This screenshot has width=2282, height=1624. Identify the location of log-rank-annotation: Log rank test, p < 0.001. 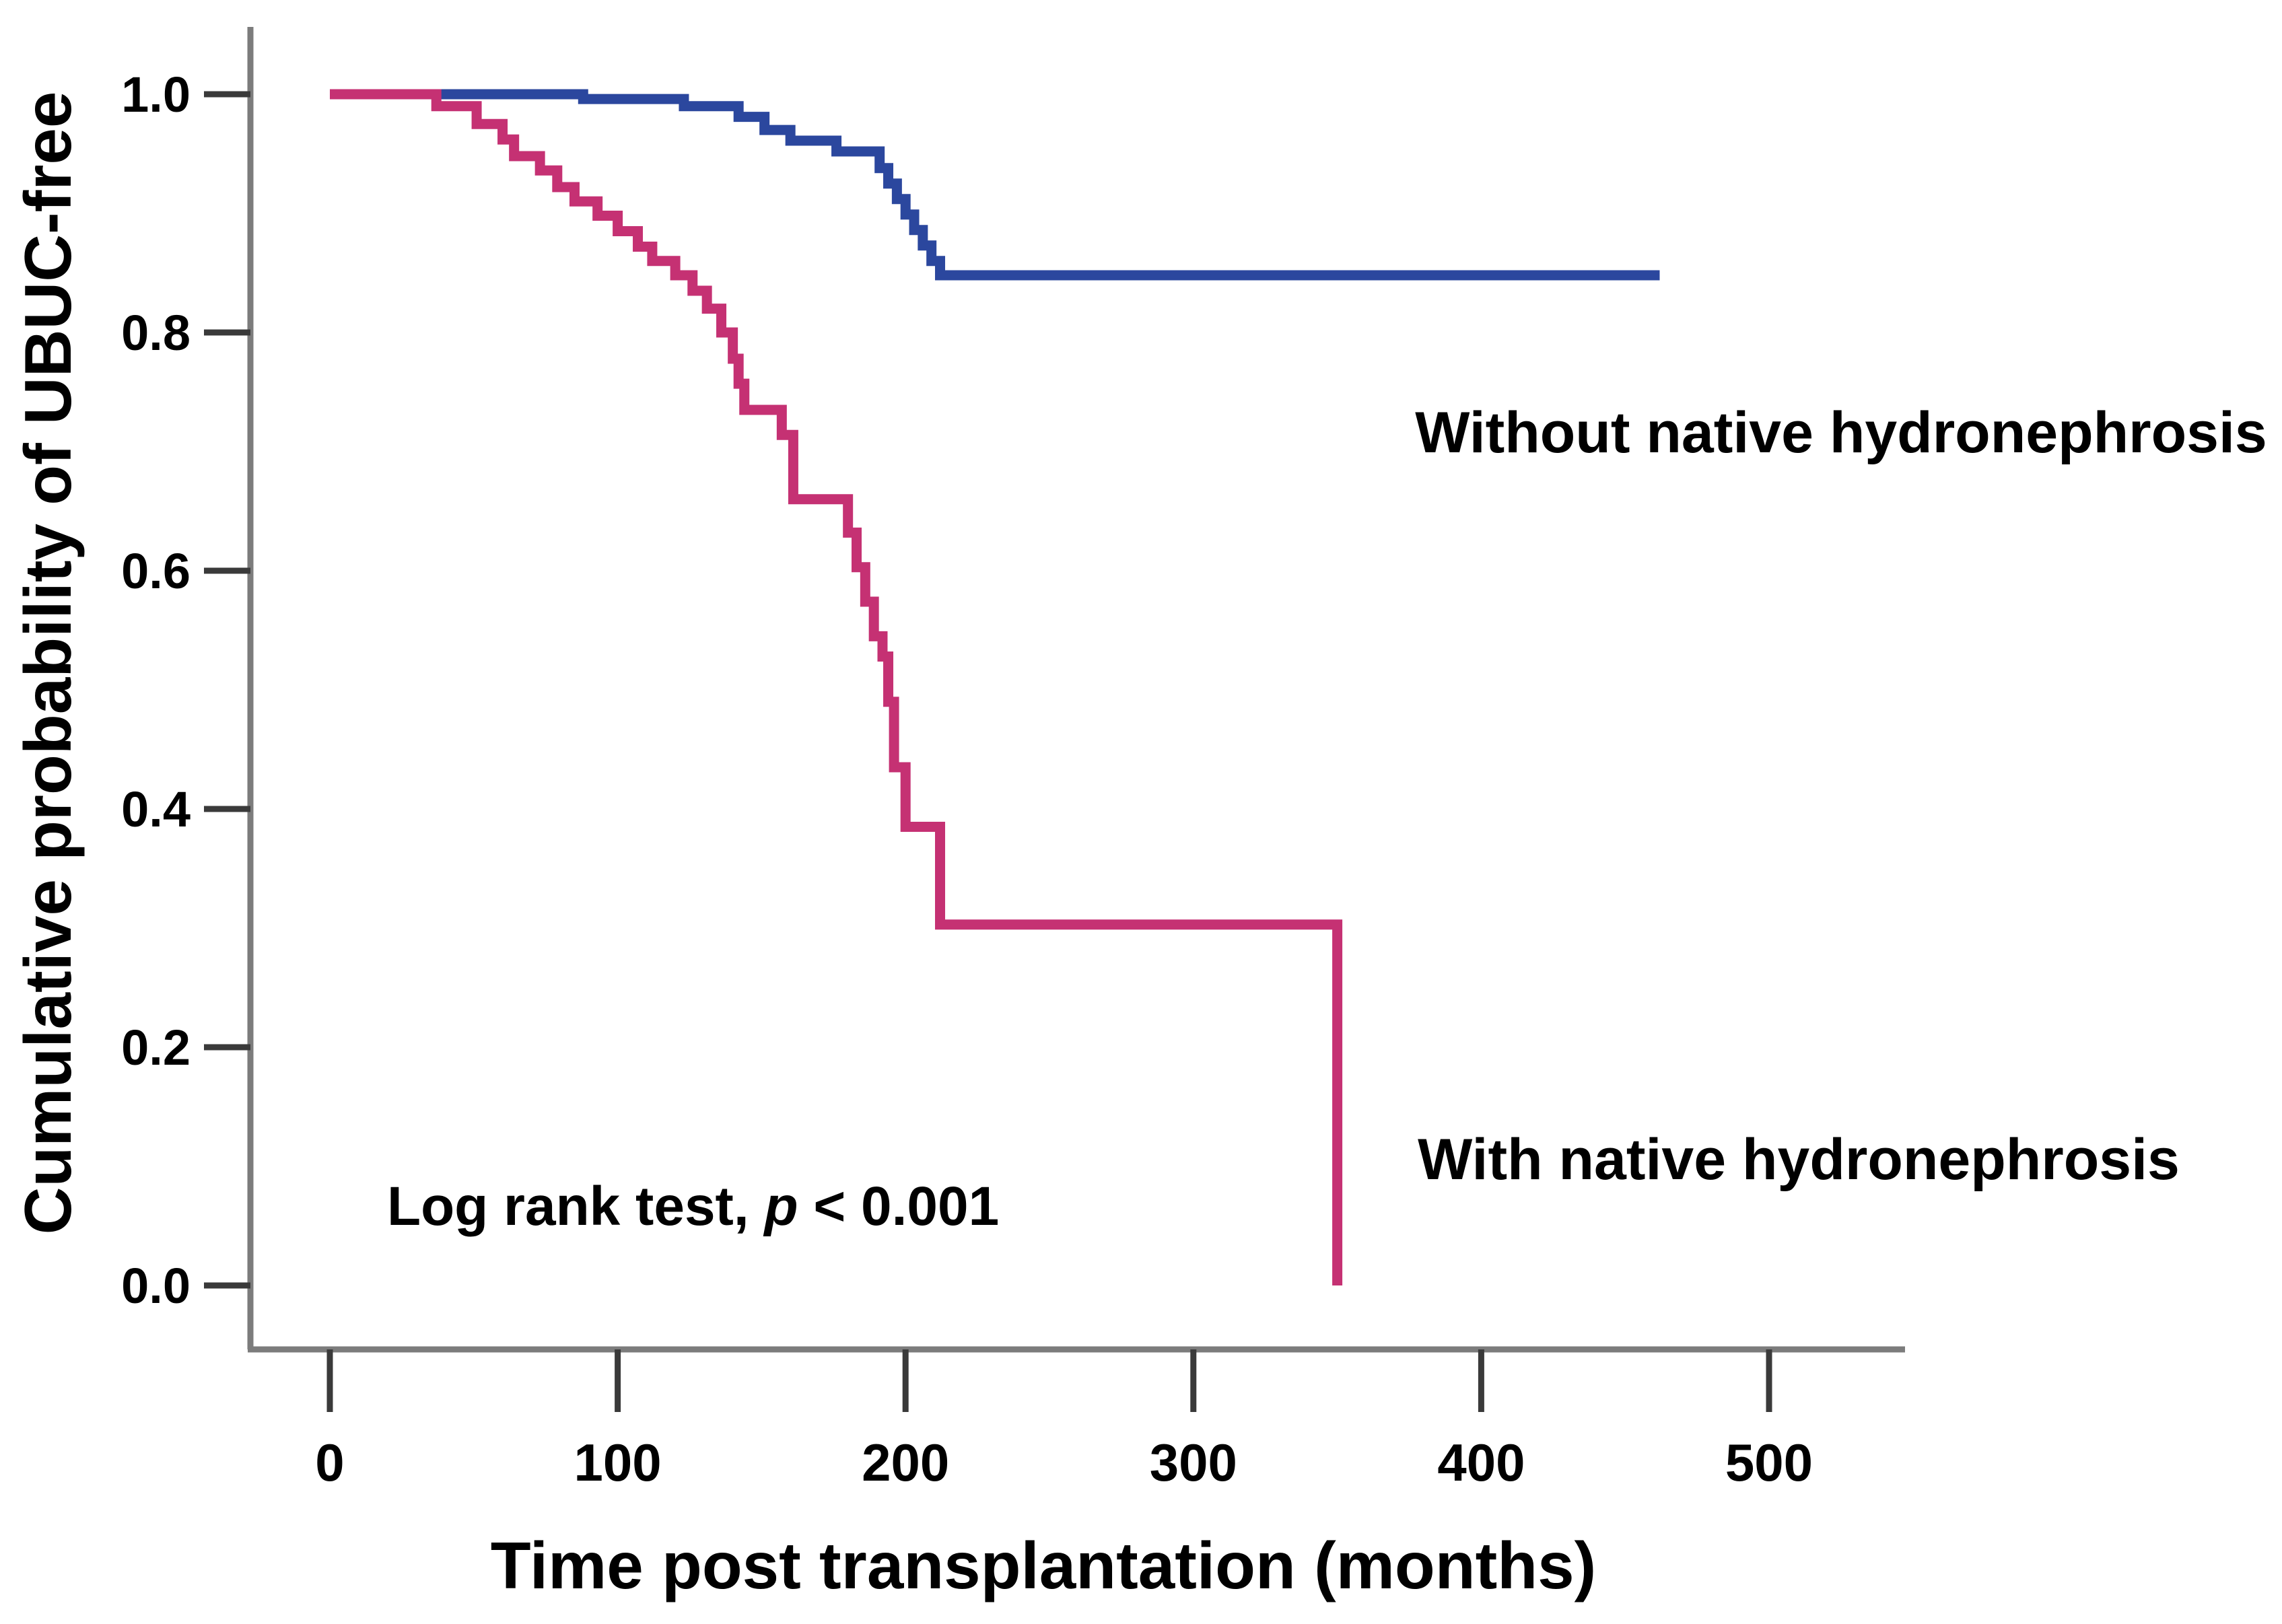
(693, 1206).